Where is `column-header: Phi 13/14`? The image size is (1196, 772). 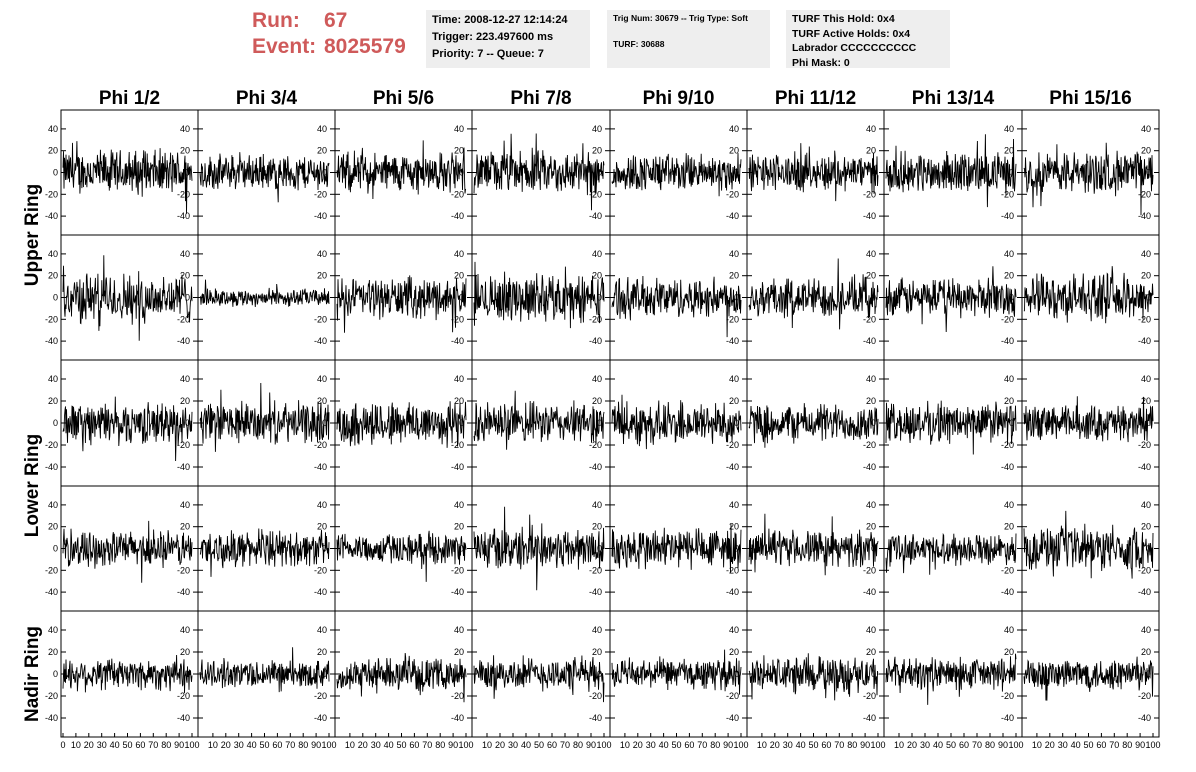
column-header: Phi 13/14 is located at coordinates (953, 98).